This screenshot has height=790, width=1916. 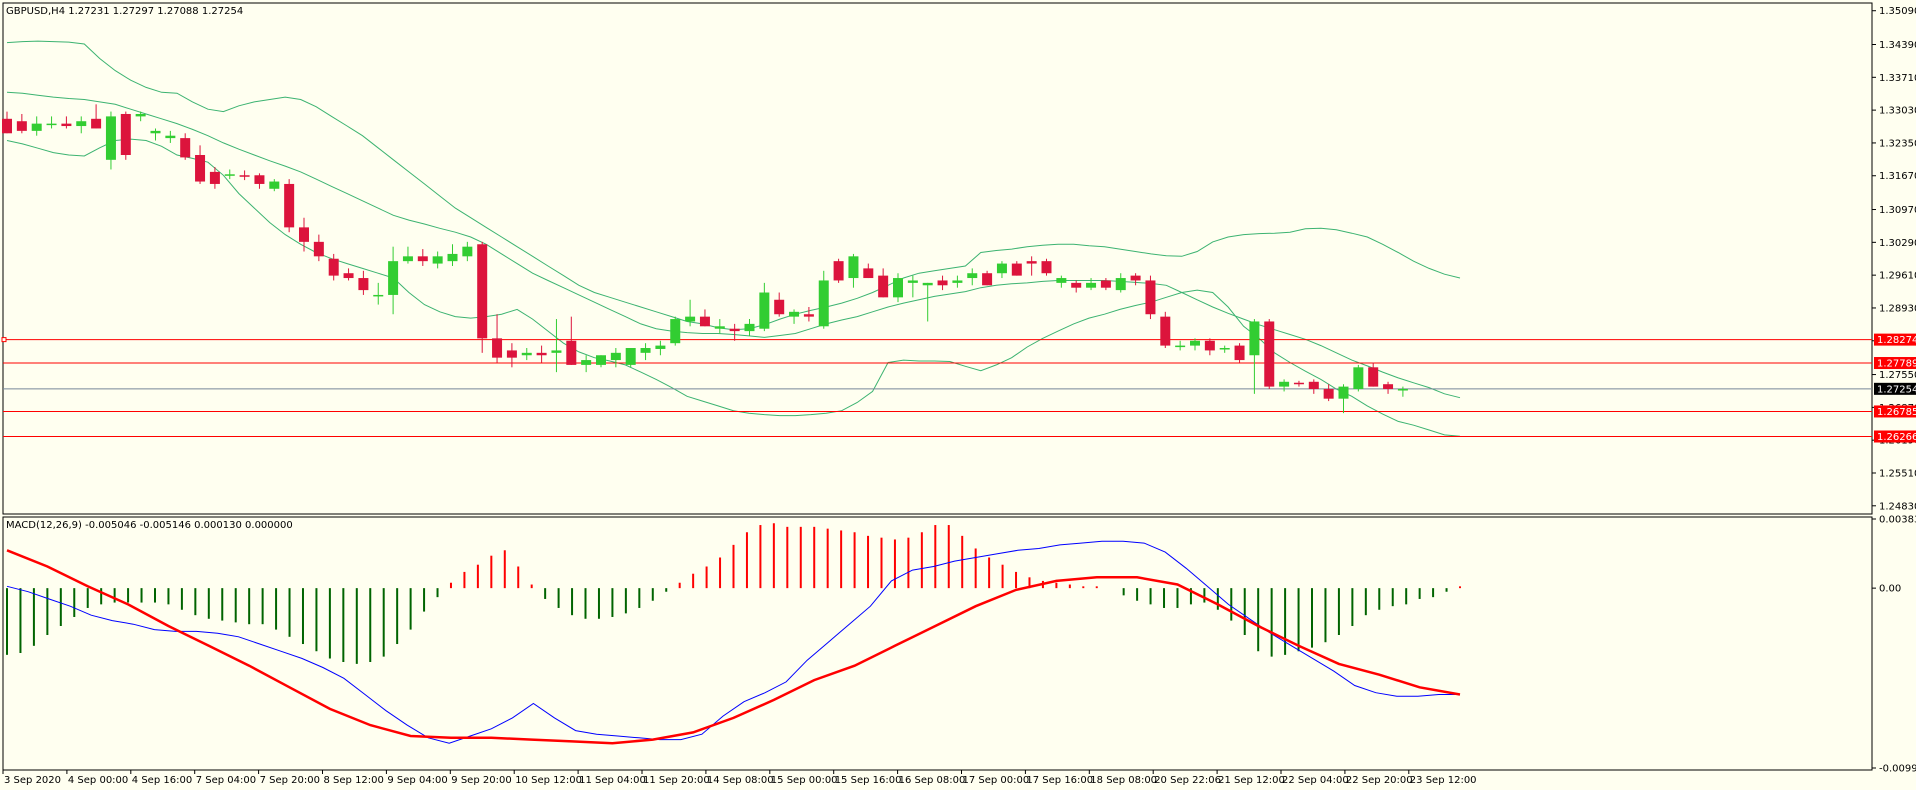 What do you see at coordinates (1897, 111) in the screenshot?
I see `price-tick-label: 1.33030` at bounding box center [1897, 111].